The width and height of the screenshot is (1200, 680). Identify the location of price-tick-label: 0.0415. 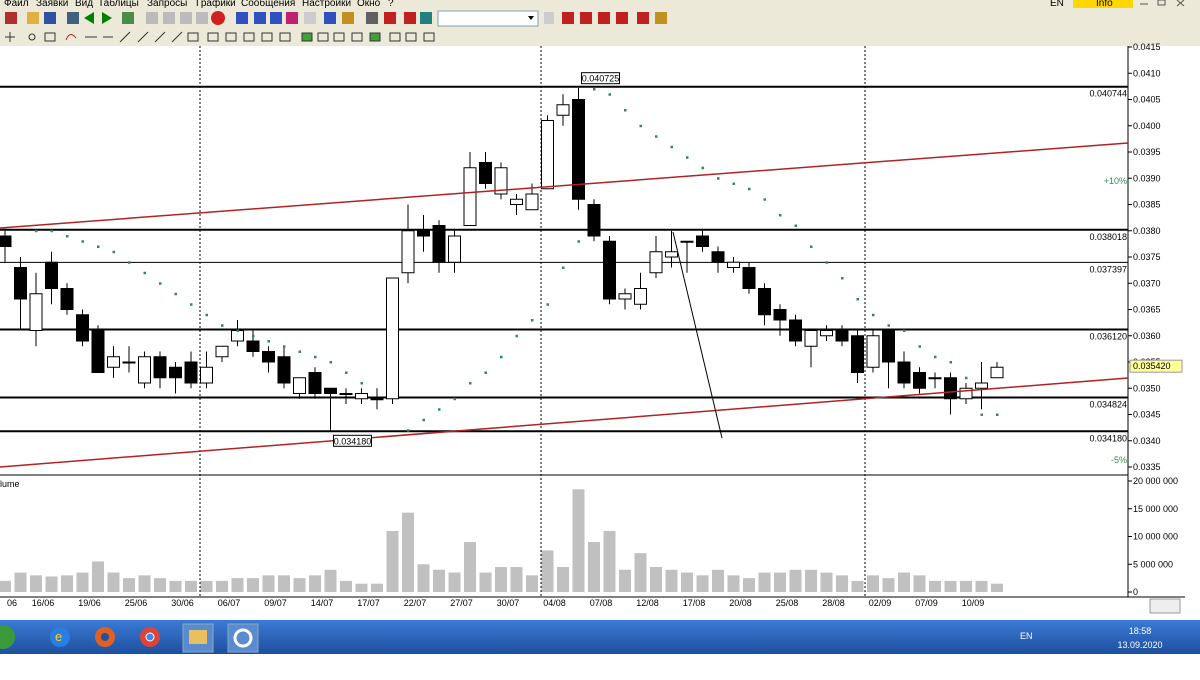
(1147, 47).